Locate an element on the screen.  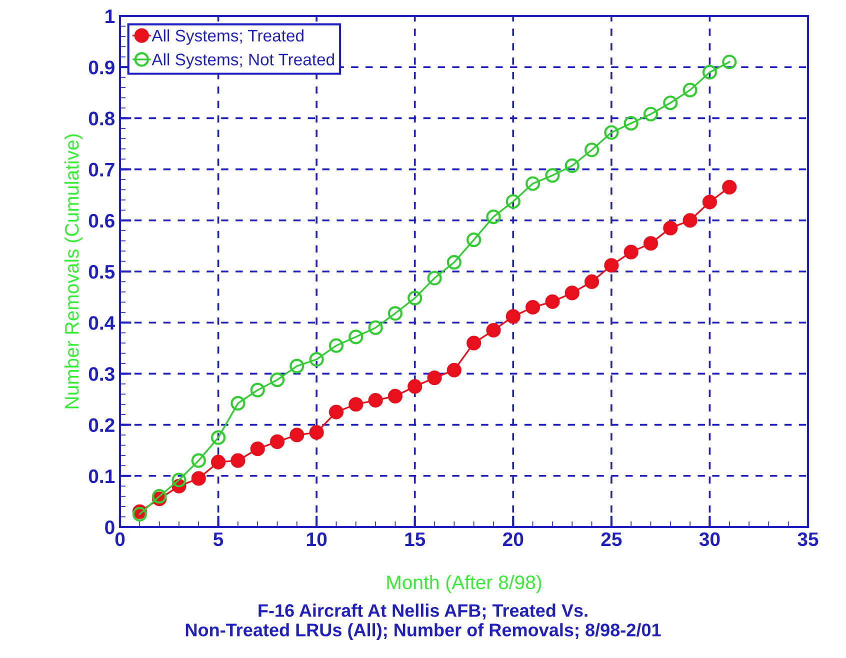
y-tick-label: 0.4 is located at coordinates (102, 323).